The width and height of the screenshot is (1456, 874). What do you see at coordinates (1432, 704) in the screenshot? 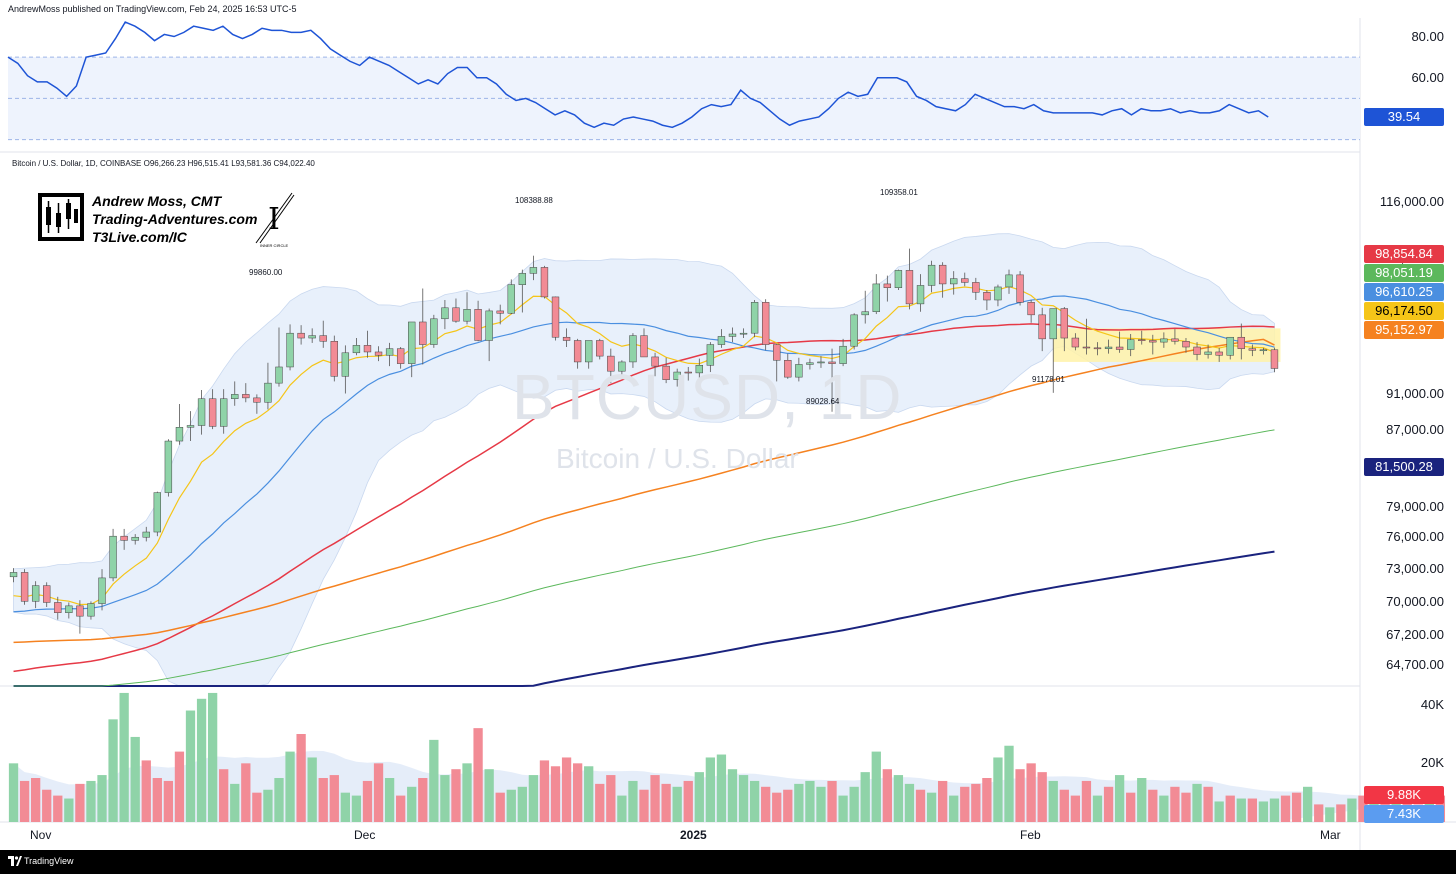
I see `volume-tick-label: 40K` at bounding box center [1432, 704].